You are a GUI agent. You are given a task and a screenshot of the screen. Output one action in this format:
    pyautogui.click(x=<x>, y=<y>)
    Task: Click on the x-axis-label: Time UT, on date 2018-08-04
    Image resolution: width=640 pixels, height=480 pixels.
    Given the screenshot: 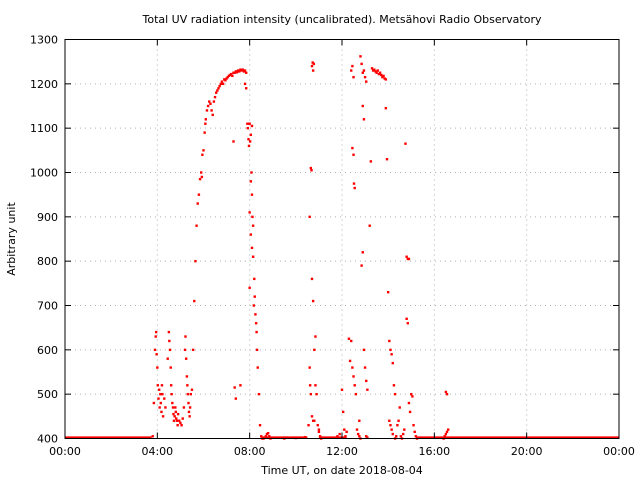 What is the action you would take?
    pyautogui.click(x=341, y=470)
    